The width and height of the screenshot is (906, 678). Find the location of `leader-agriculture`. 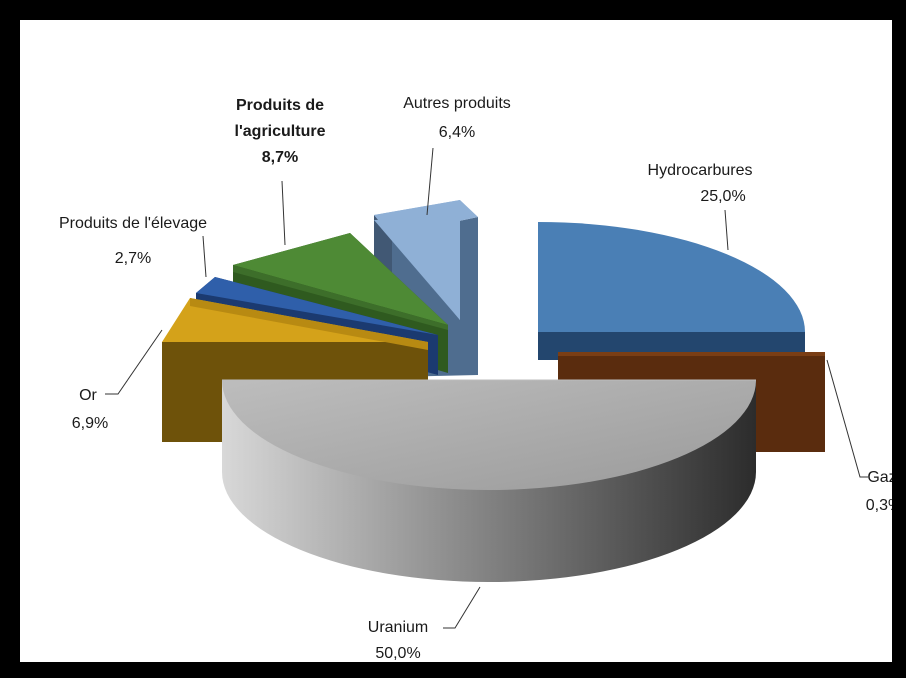

leader-agriculture is located at coordinates (283, 213).